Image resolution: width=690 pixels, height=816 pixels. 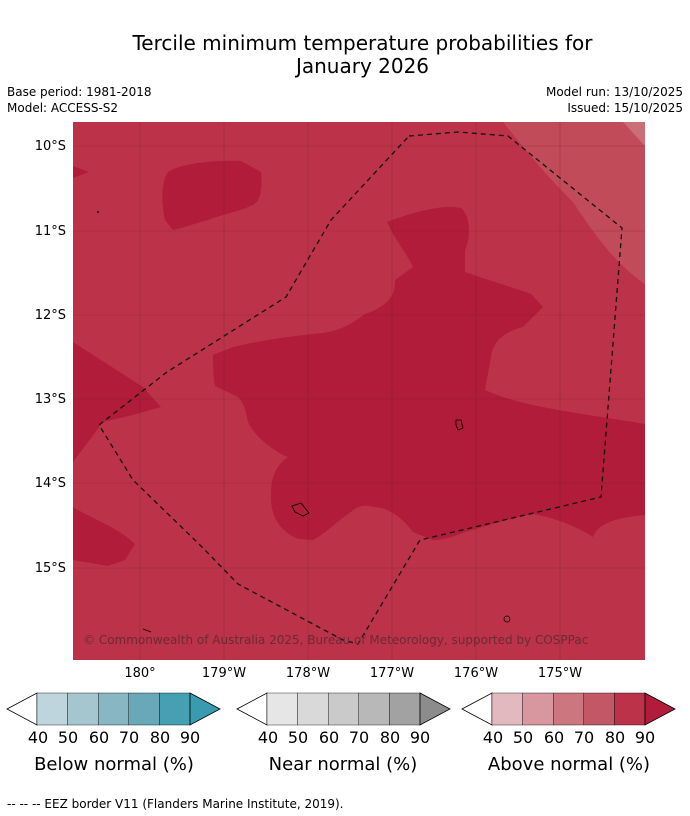 I want to click on model-name: Model: ACCESS-S2, so click(x=63, y=108).